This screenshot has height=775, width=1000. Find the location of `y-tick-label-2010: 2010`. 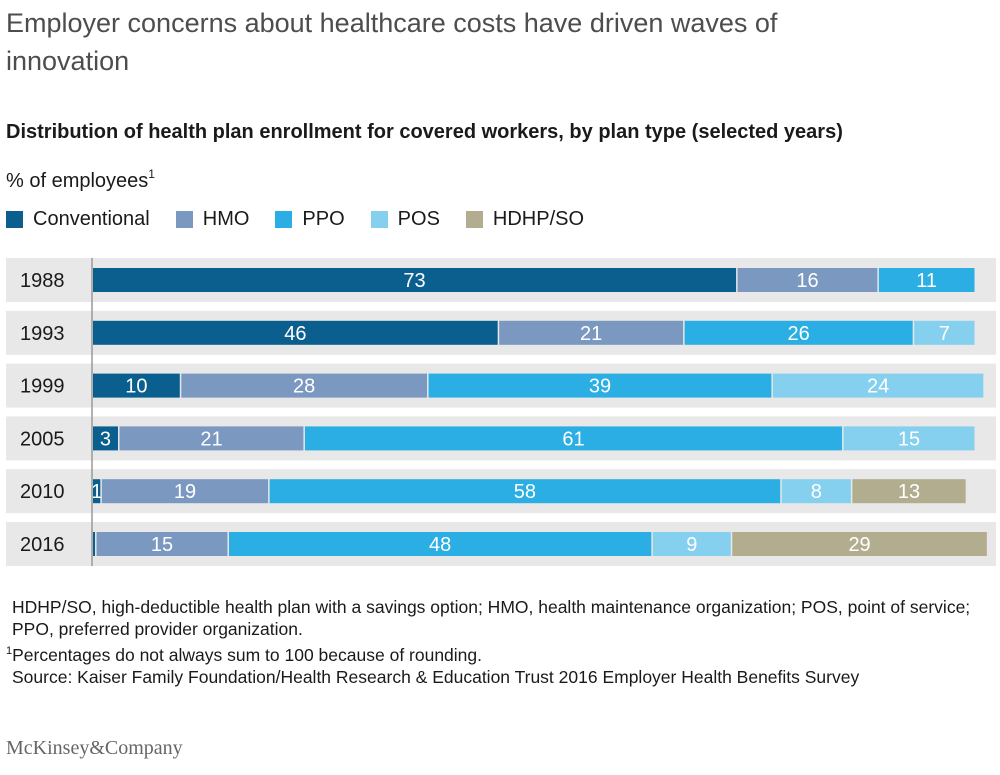

y-tick-label-2010: 2010 is located at coordinates (42, 492).